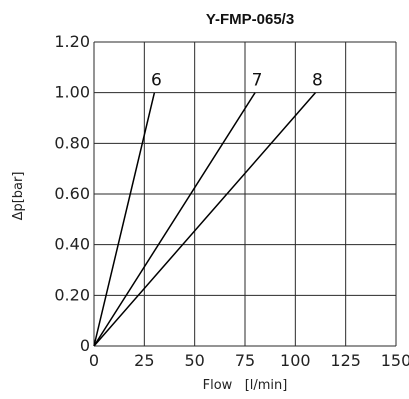  What do you see at coordinates (245, 360) in the screenshot?
I see `x-tick-label: 75` at bounding box center [245, 360].